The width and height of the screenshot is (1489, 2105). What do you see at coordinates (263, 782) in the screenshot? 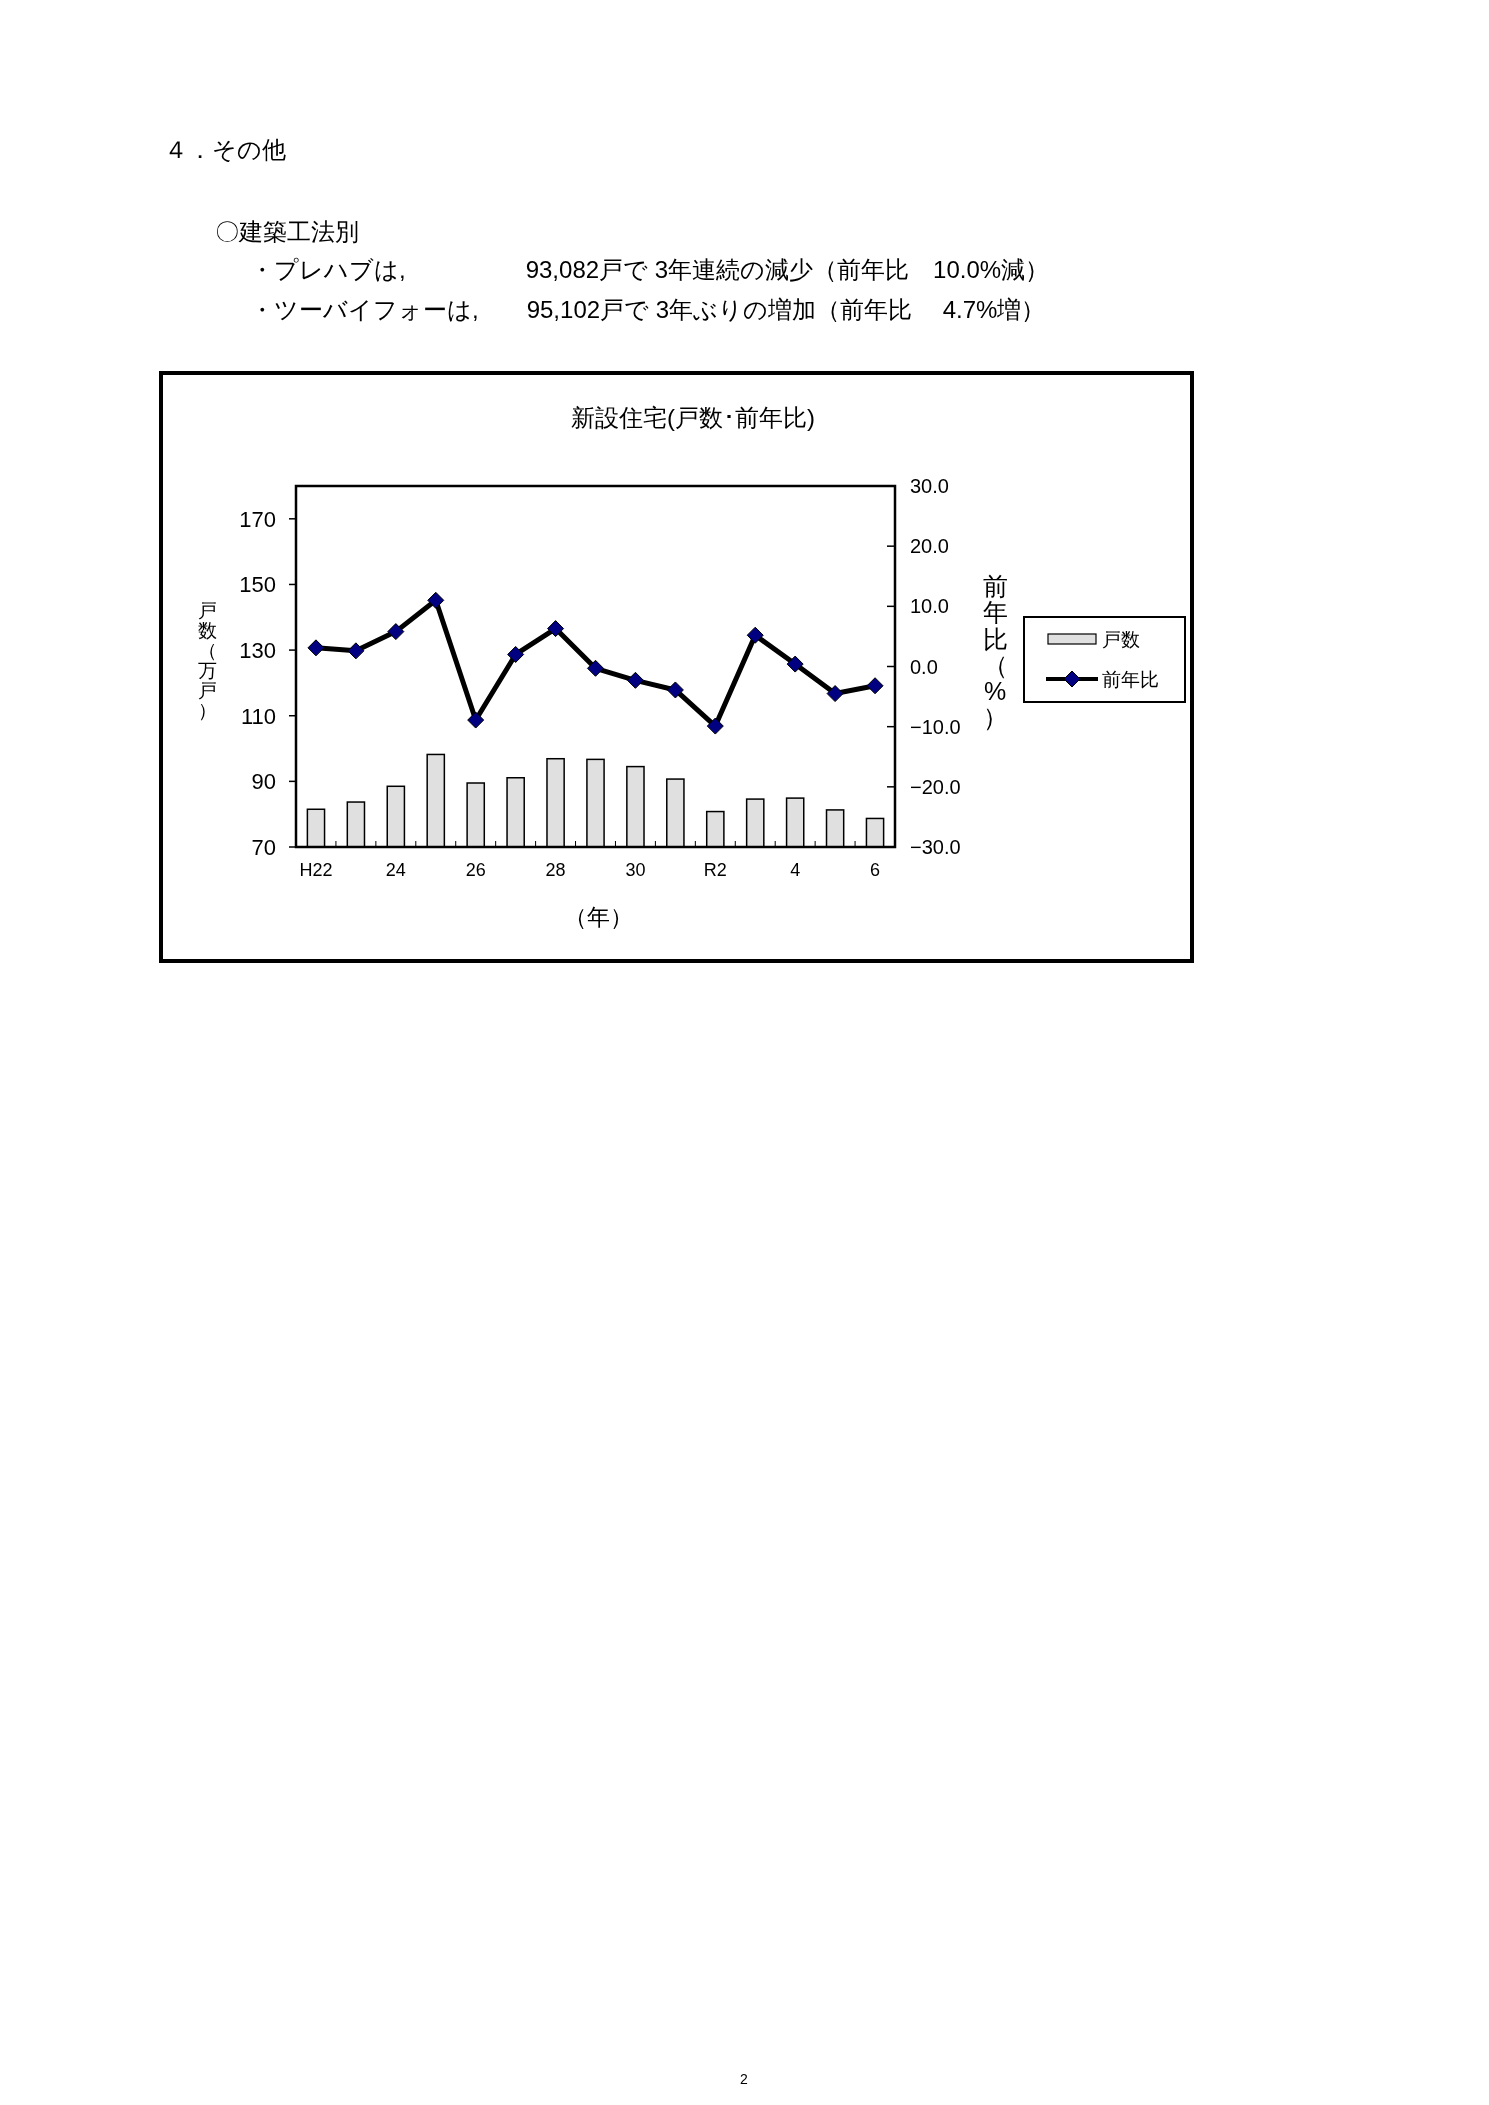
I see `y-tick-label: 90` at bounding box center [263, 782].